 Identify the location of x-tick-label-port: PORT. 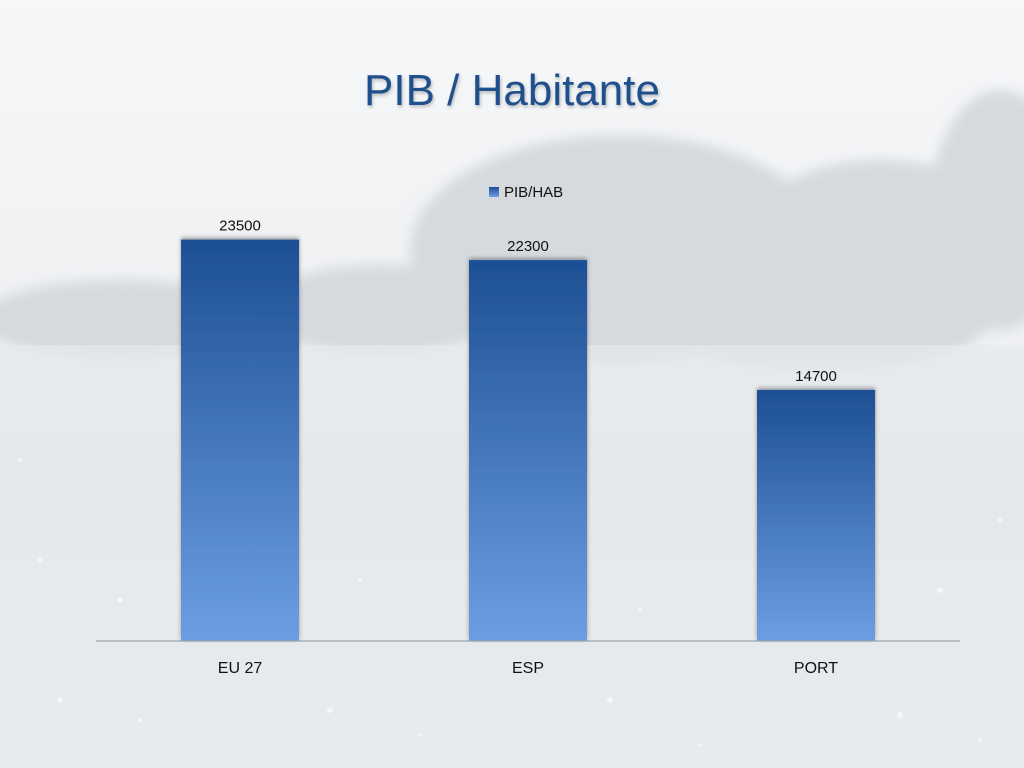
(816, 668).